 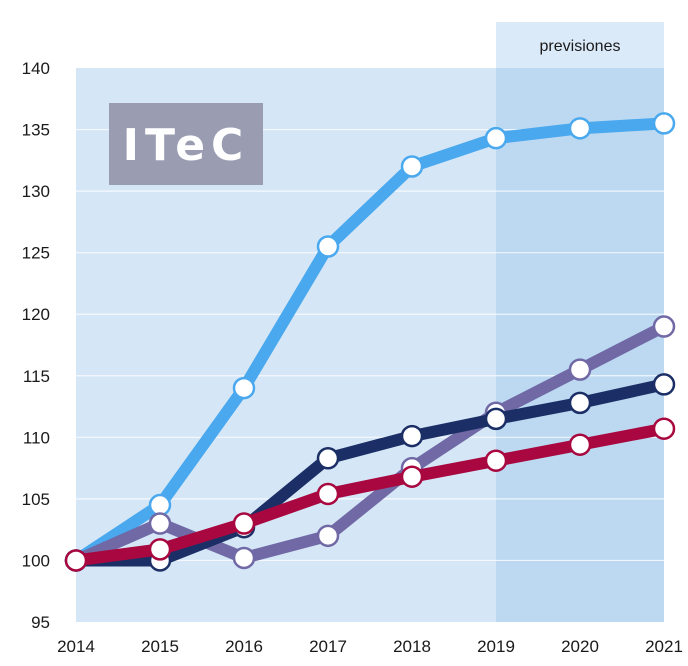 What do you see at coordinates (36, 376) in the screenshot?
I see `y-tick-label: 115` at bounding box center [36, 376].